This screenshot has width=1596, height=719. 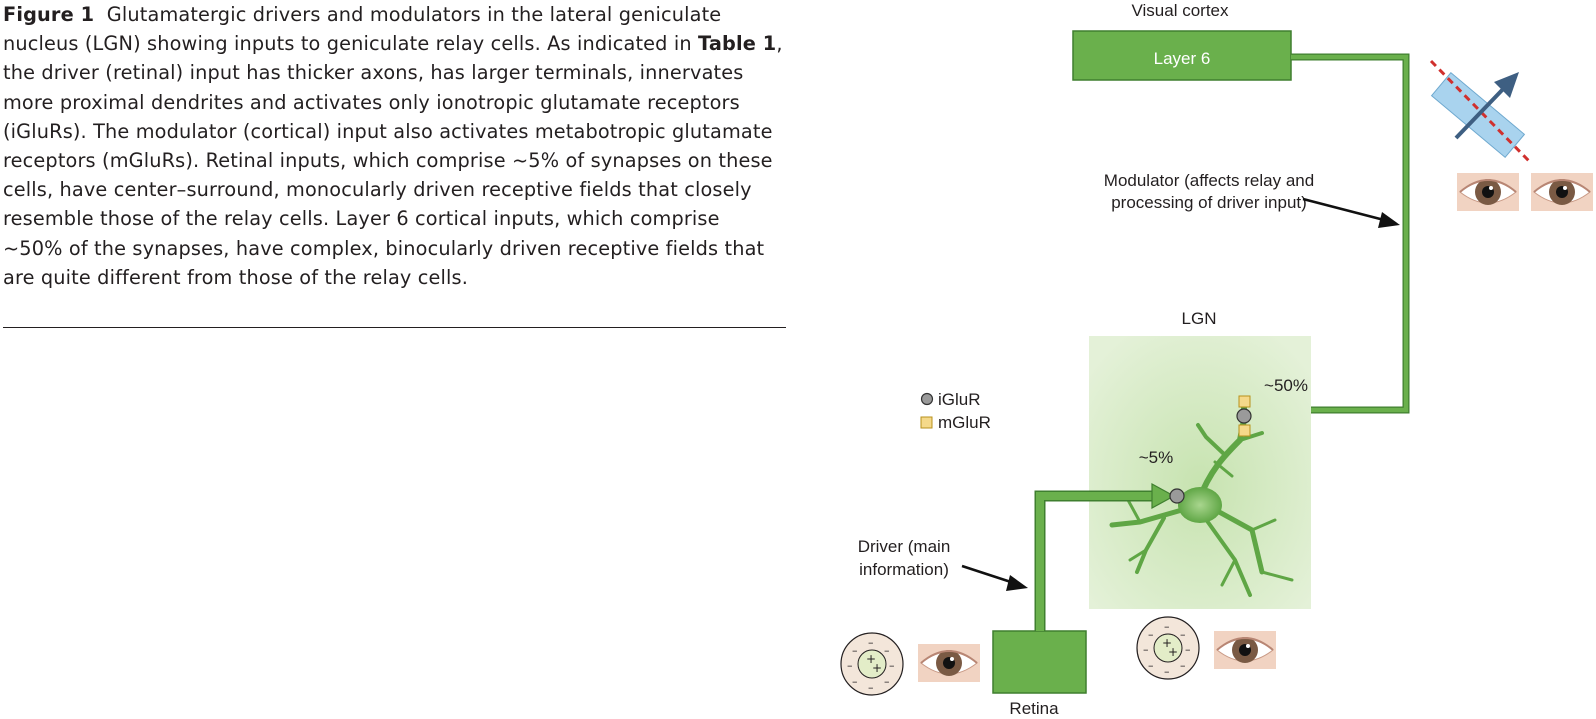 I want to click on lgn-region, so click(x=1200, y=472).